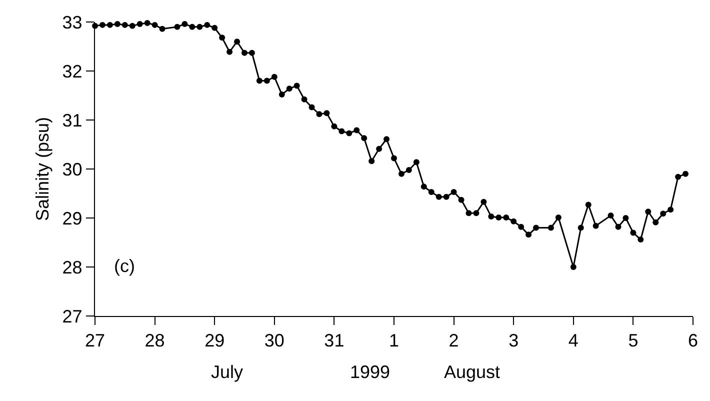  Describe the element at coordinates (95, 340) in the screenshot. I see `x-tick-label: 27` at that location.